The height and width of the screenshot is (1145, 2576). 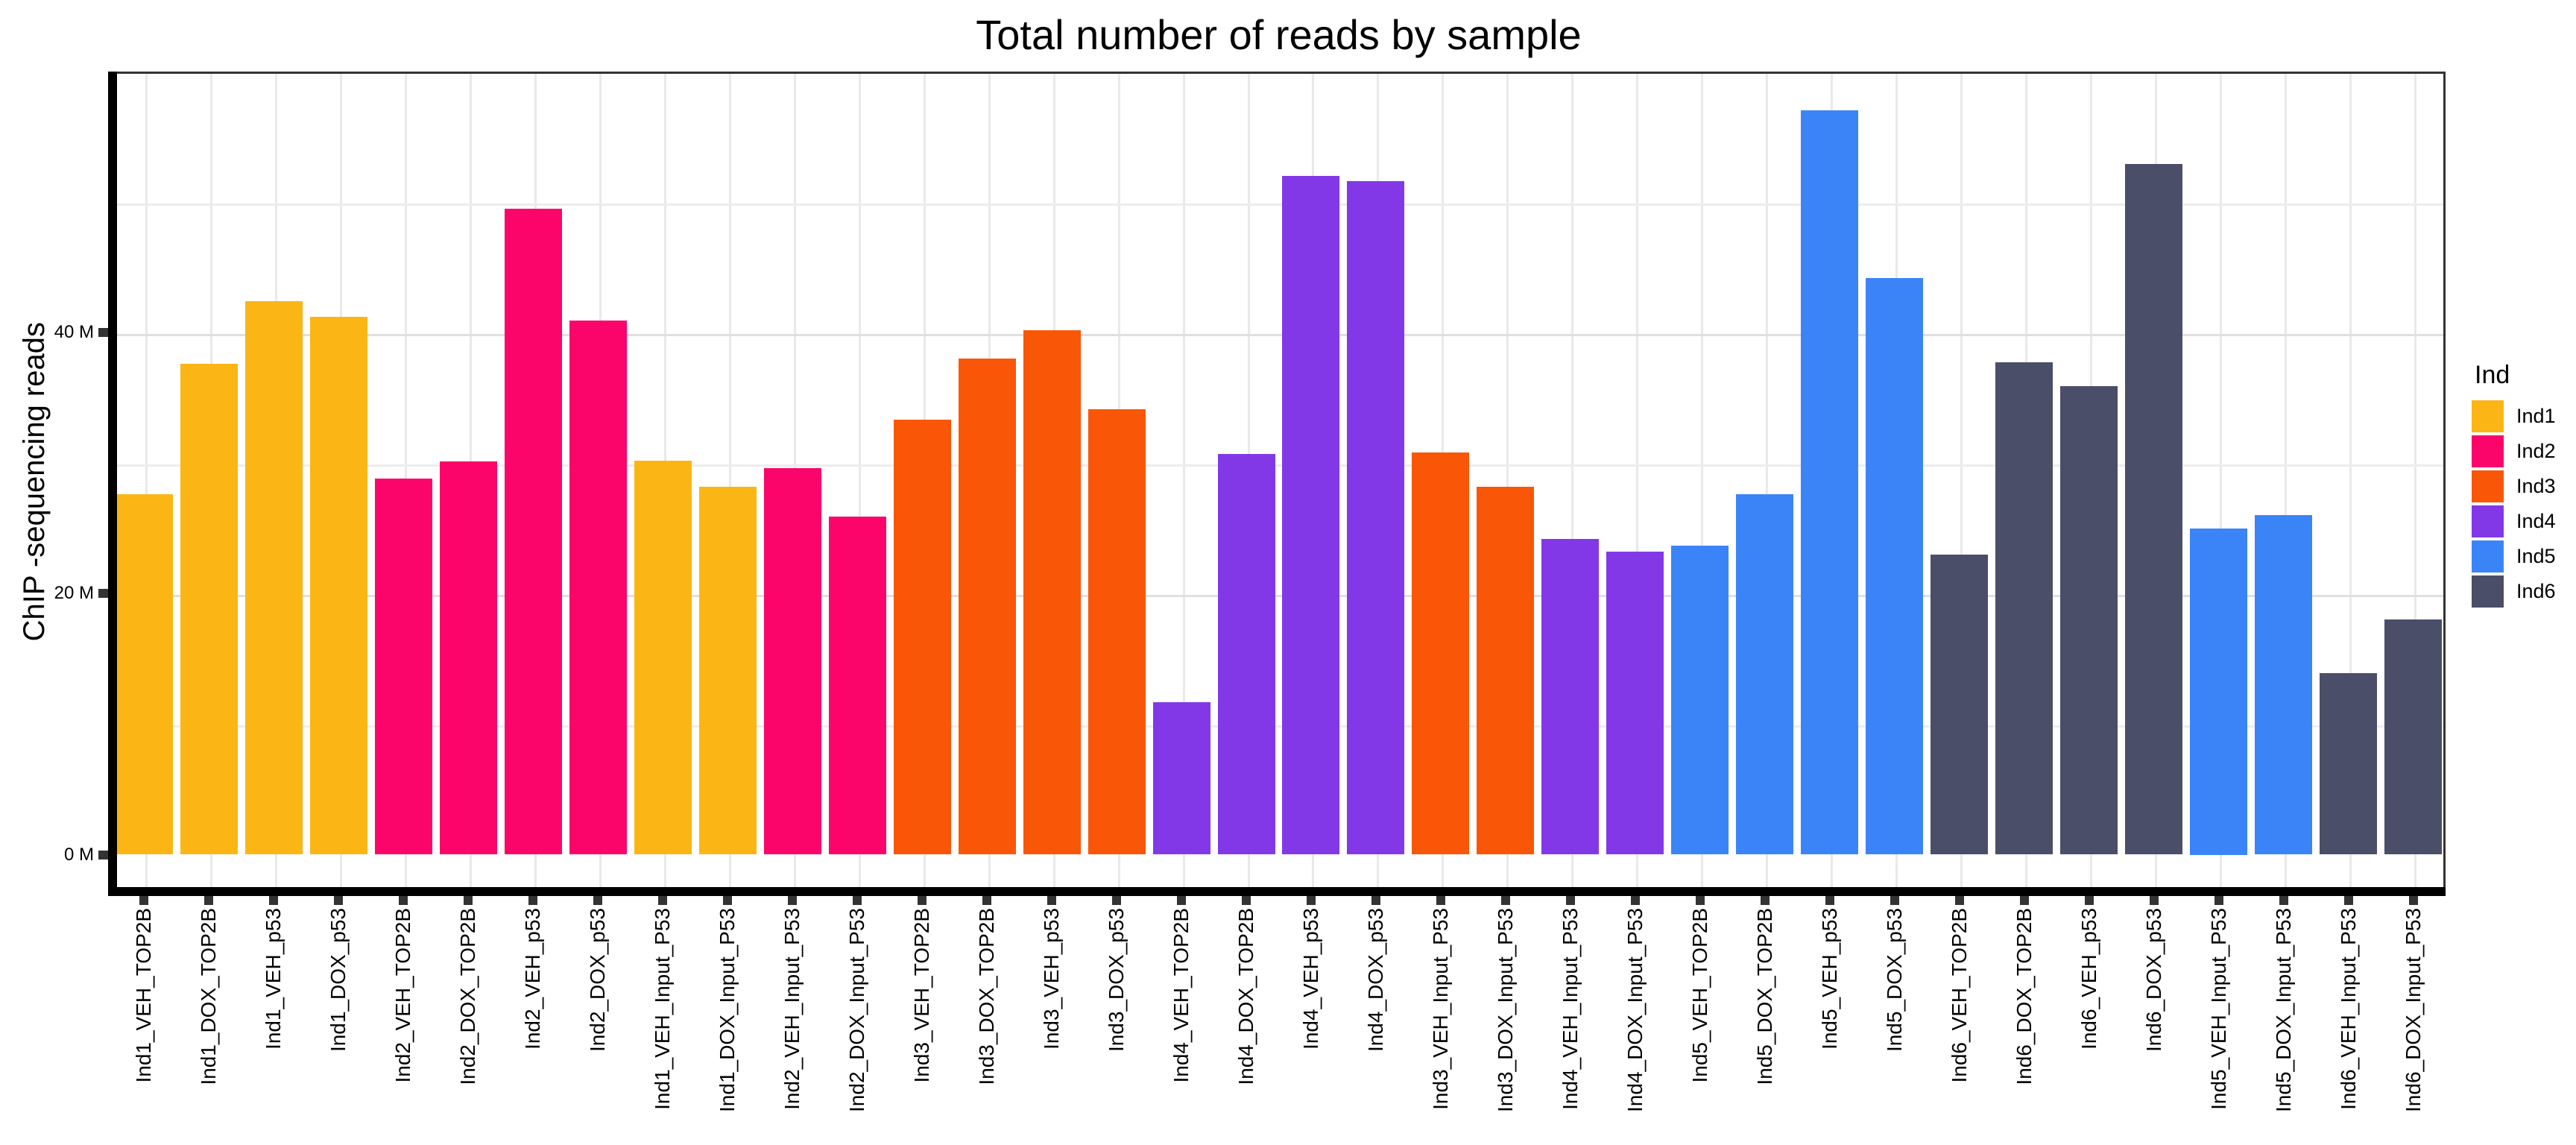 I want to click on chart-title: Total number of reads by sample, so click(x=1279, y=34).